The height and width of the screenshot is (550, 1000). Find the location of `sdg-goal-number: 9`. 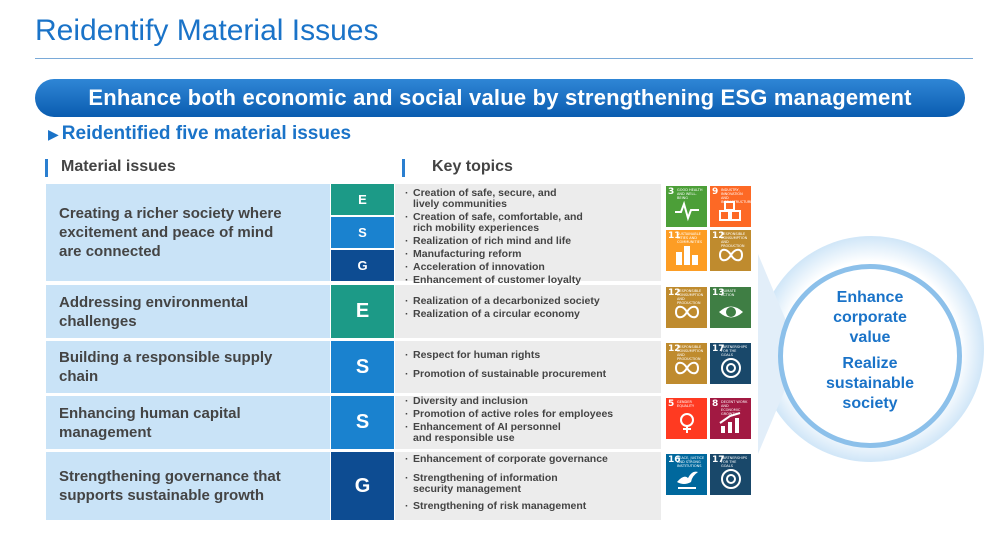

sdg-goal-number: 9 is located at coordinates (715, 192).